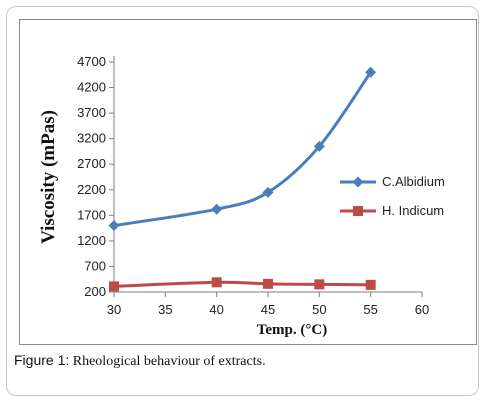 The height and width of the screenshot is (406, 487). I want to click on y-tick-label: 4700, so click(91, 61).